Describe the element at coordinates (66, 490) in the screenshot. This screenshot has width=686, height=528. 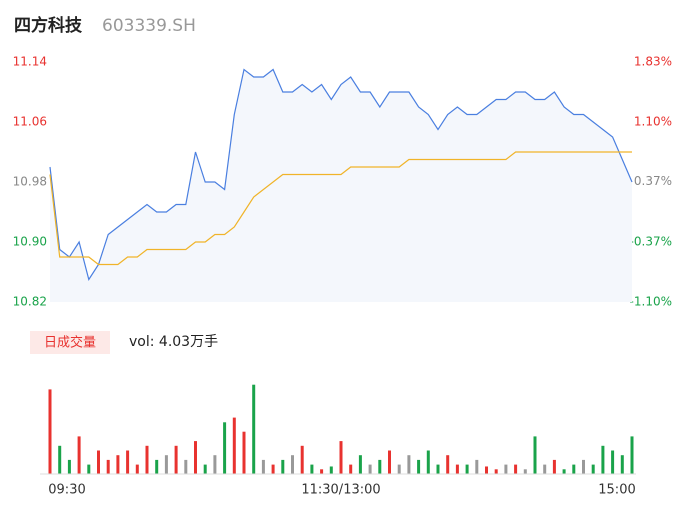
I see `x-tick-label: 09:30` at that location.